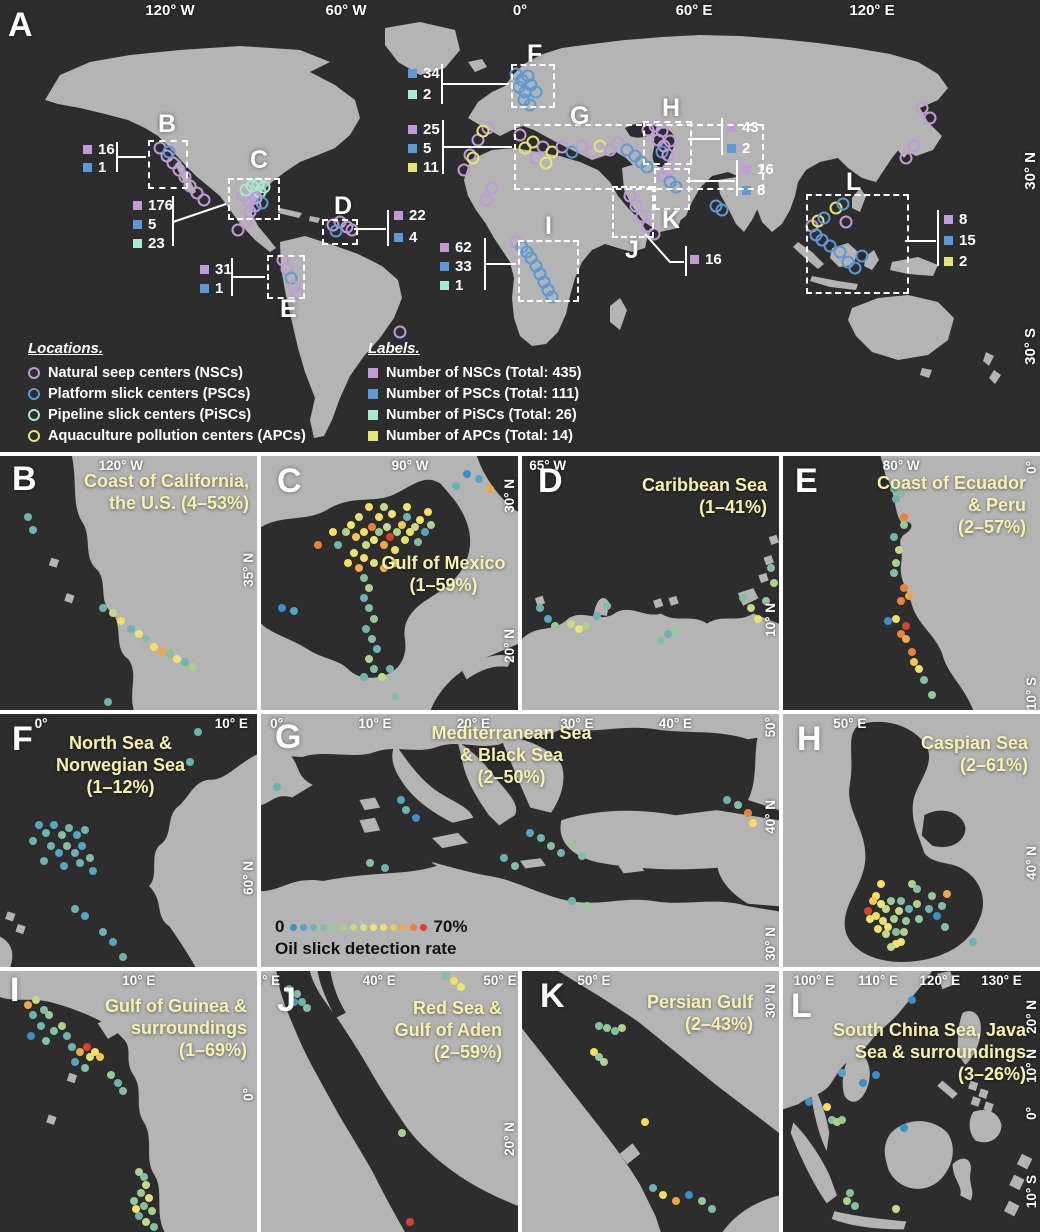  What do you see at coordinates (704, 496) in the screenshot?
I see `panel-title-D: Caribbean Sea (1–41%)` at bounding box center [704, 496].